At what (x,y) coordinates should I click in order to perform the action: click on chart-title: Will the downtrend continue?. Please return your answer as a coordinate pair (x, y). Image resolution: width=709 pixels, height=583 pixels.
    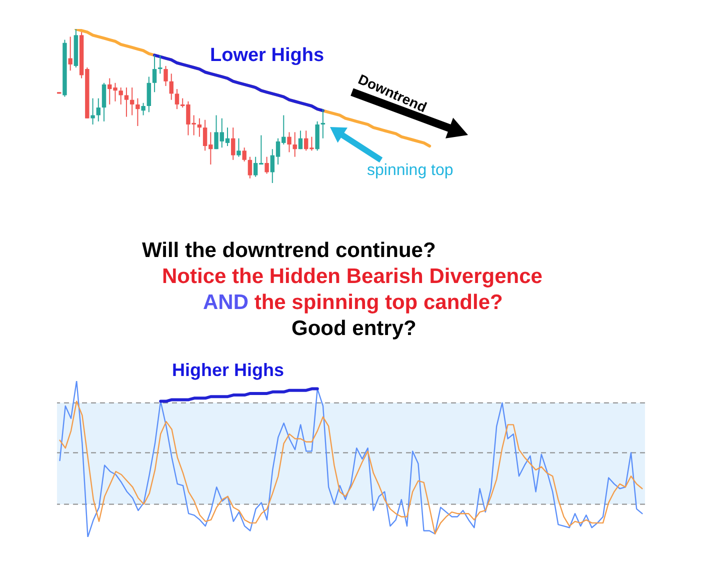
    Looking at the image, I should click on (289, 250).